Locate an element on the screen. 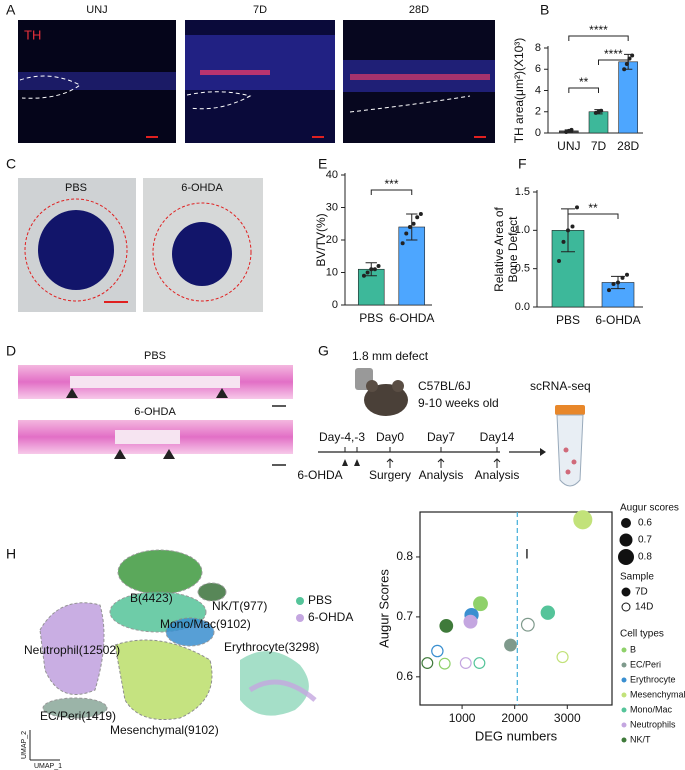 This screenshot has width=685, height=770. stain-label: TH is located at coordinates (32, 34).